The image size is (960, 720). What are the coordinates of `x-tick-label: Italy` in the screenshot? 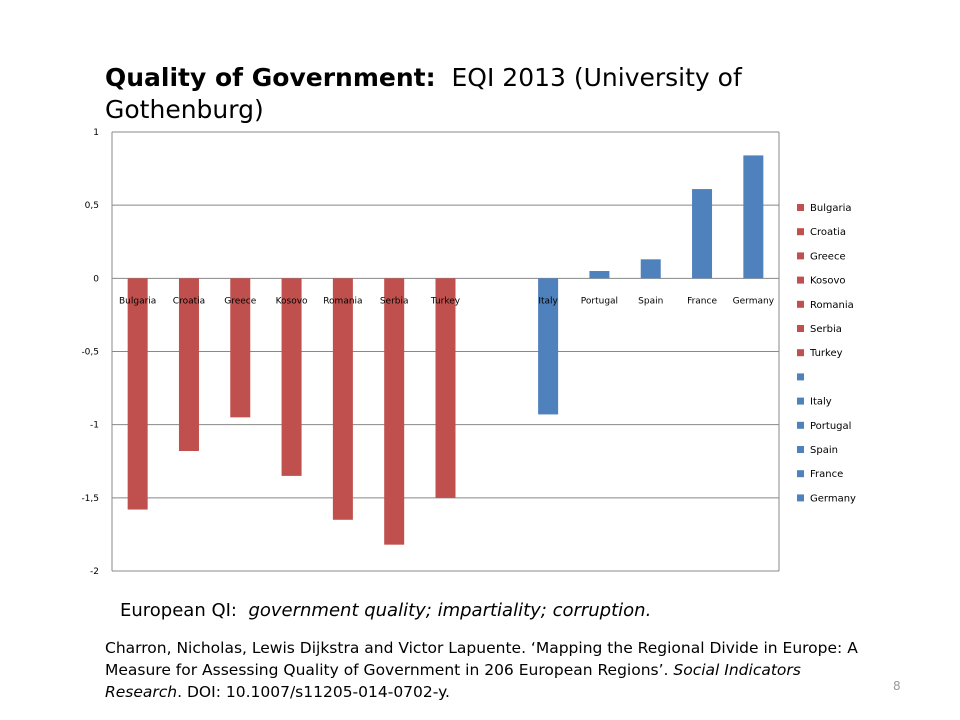 It's located at (548, 301).